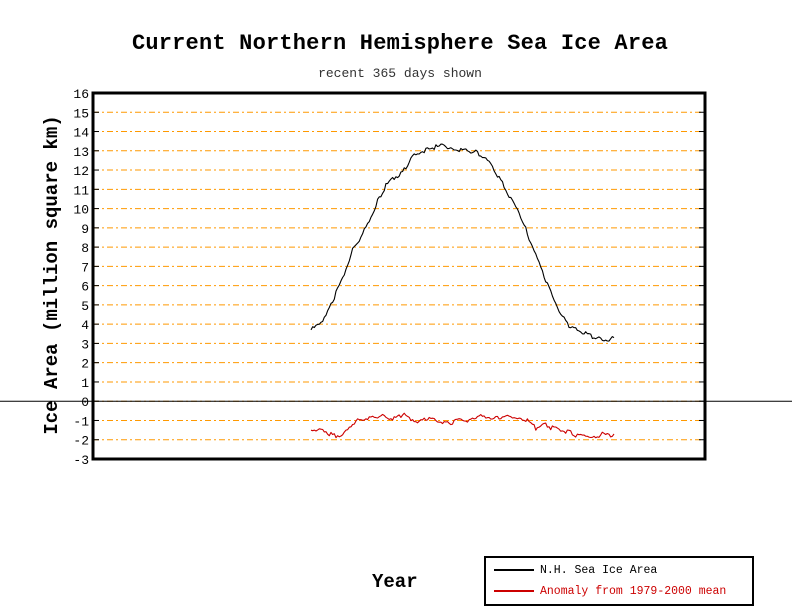  I want to click on y-tick-label: 6, so click(85, 287).